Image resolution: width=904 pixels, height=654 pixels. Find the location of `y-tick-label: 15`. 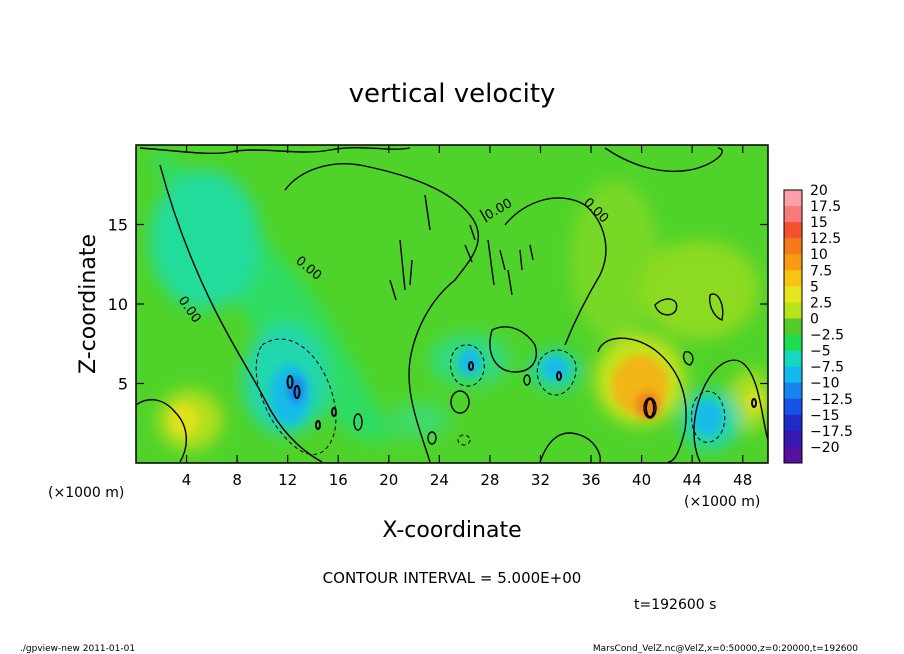

y-tick-label: 15 is located at coordinates (118, 225).